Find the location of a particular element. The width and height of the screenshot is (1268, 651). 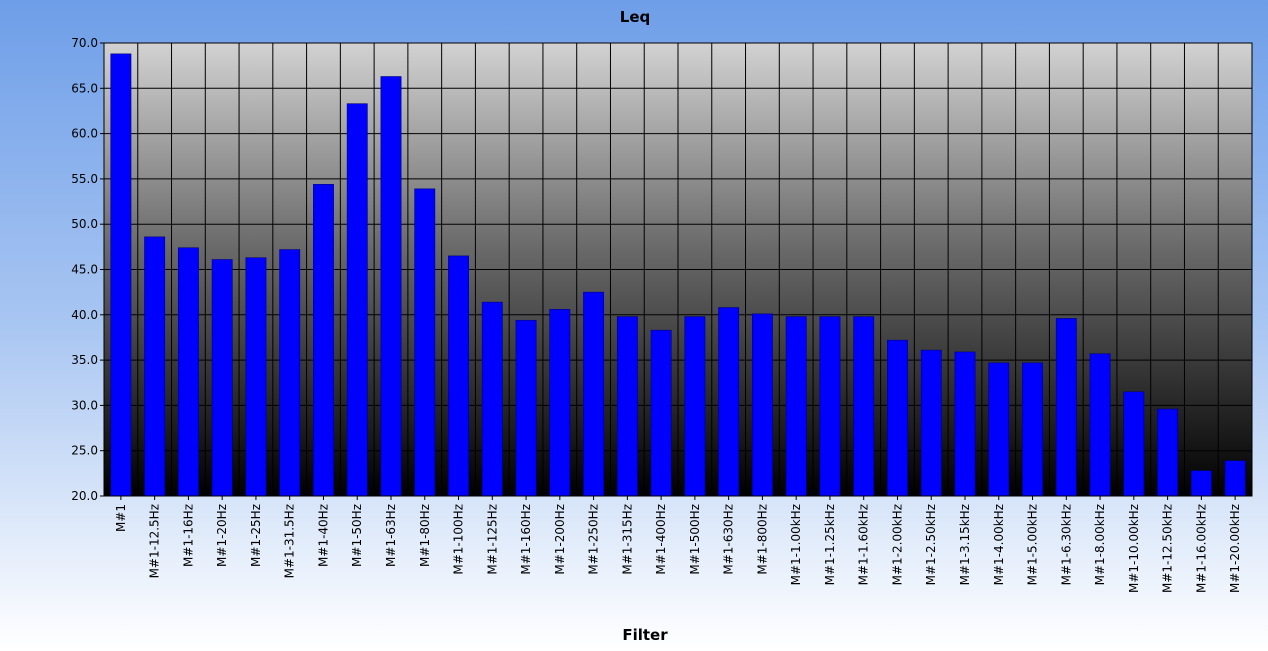

y-tick-label: 55.0 is located at coordinates (84, 179).